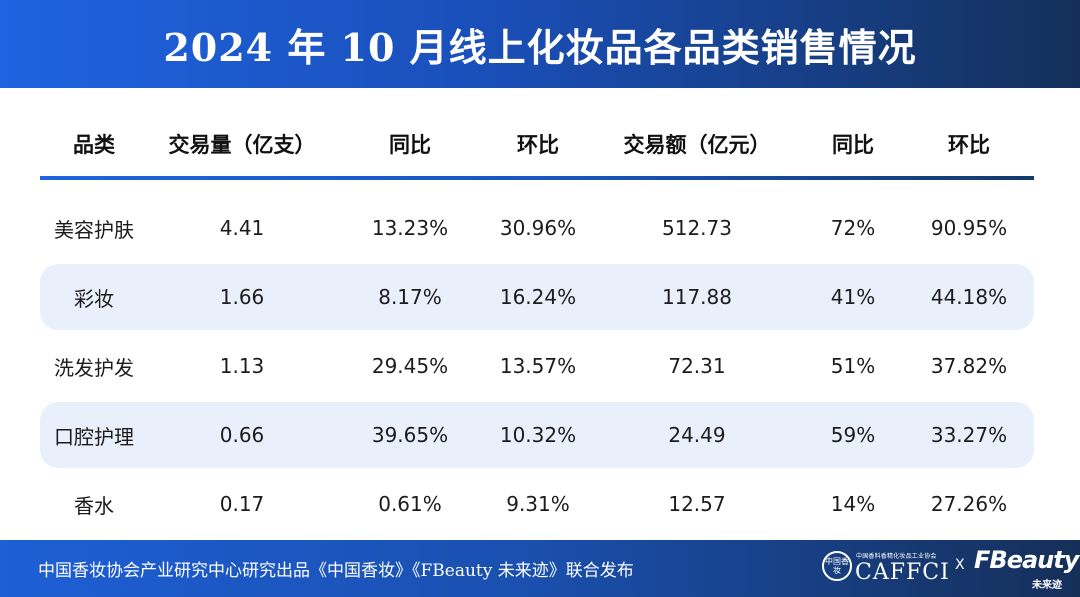 This screenshot has width=1080, height=597. What do you see at coordinates (896, 556) in the screenshot?
I see `caffci-logo-subtitle: 中国香料香精化妆品工业协会` at bounding box center [896, 556].